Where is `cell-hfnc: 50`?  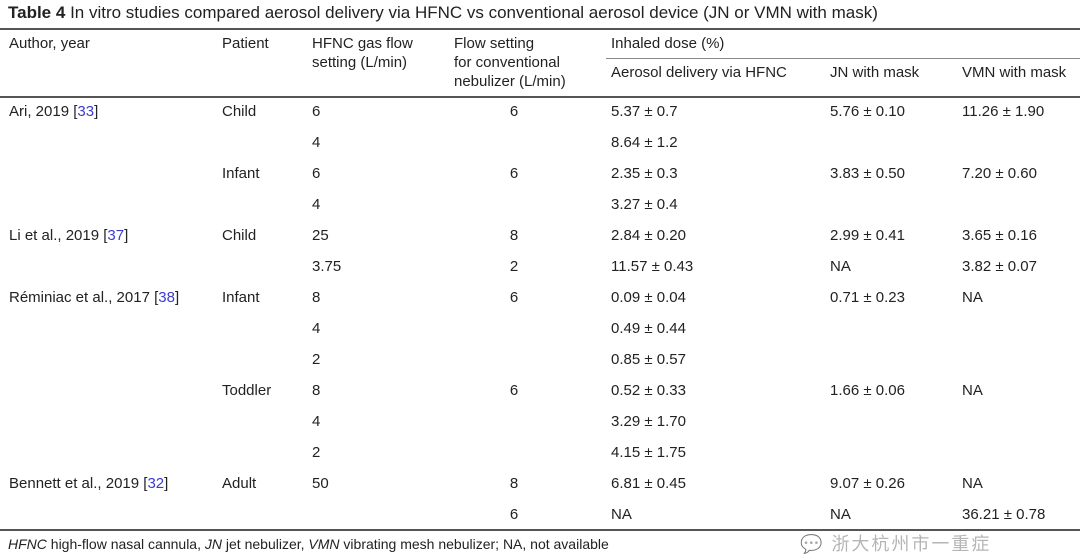
cell-hfnc: 50 is located at coordinates (320, 483).